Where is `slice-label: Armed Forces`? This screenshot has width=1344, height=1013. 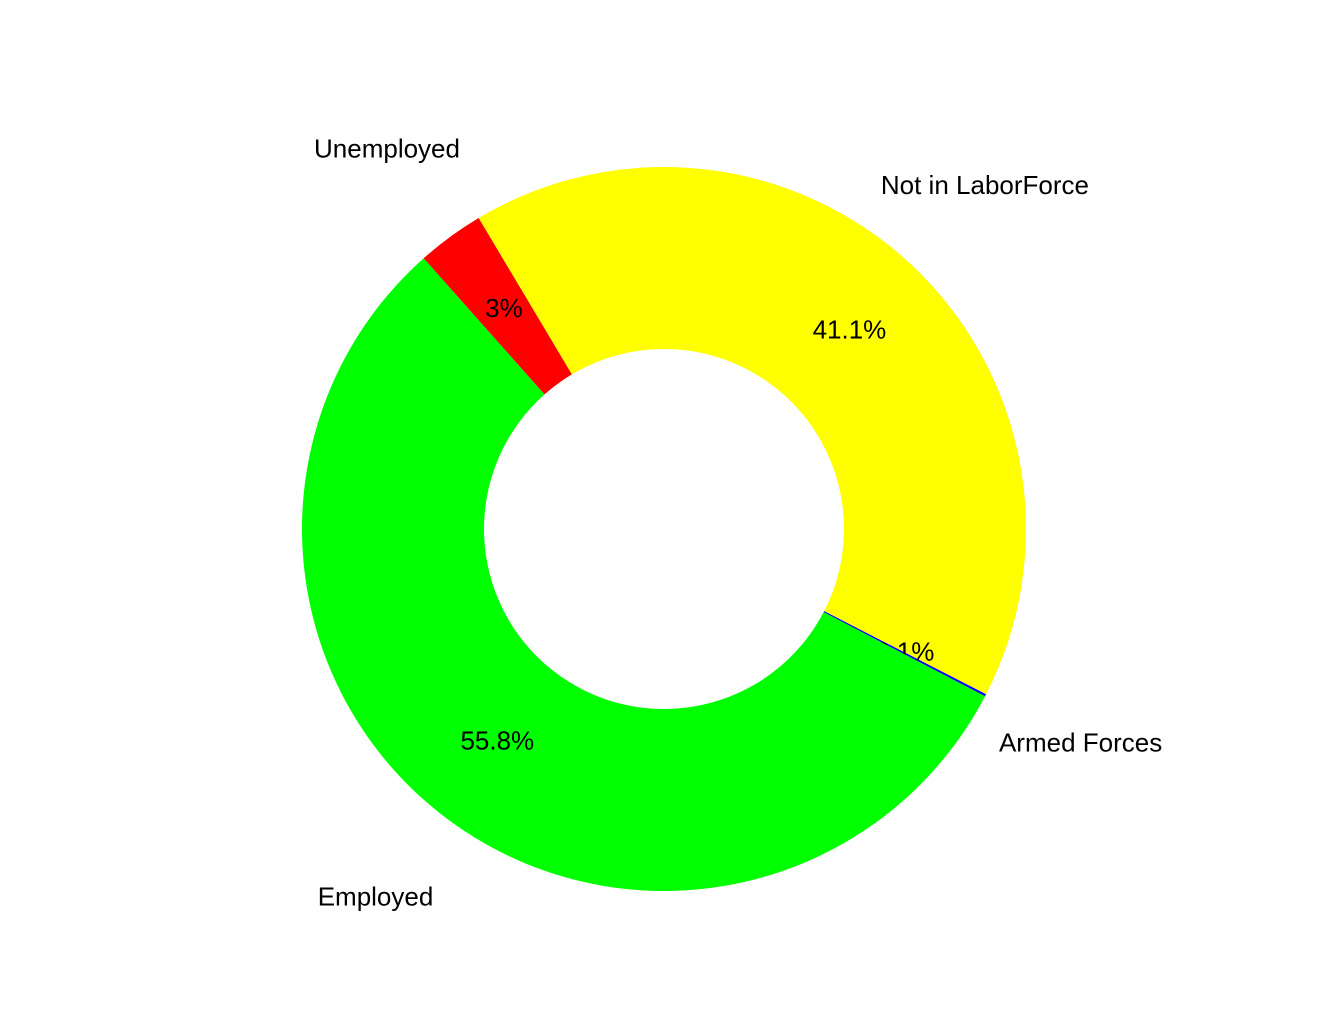
slice-label: Armed Forces is located at coordinates (1080, 742).